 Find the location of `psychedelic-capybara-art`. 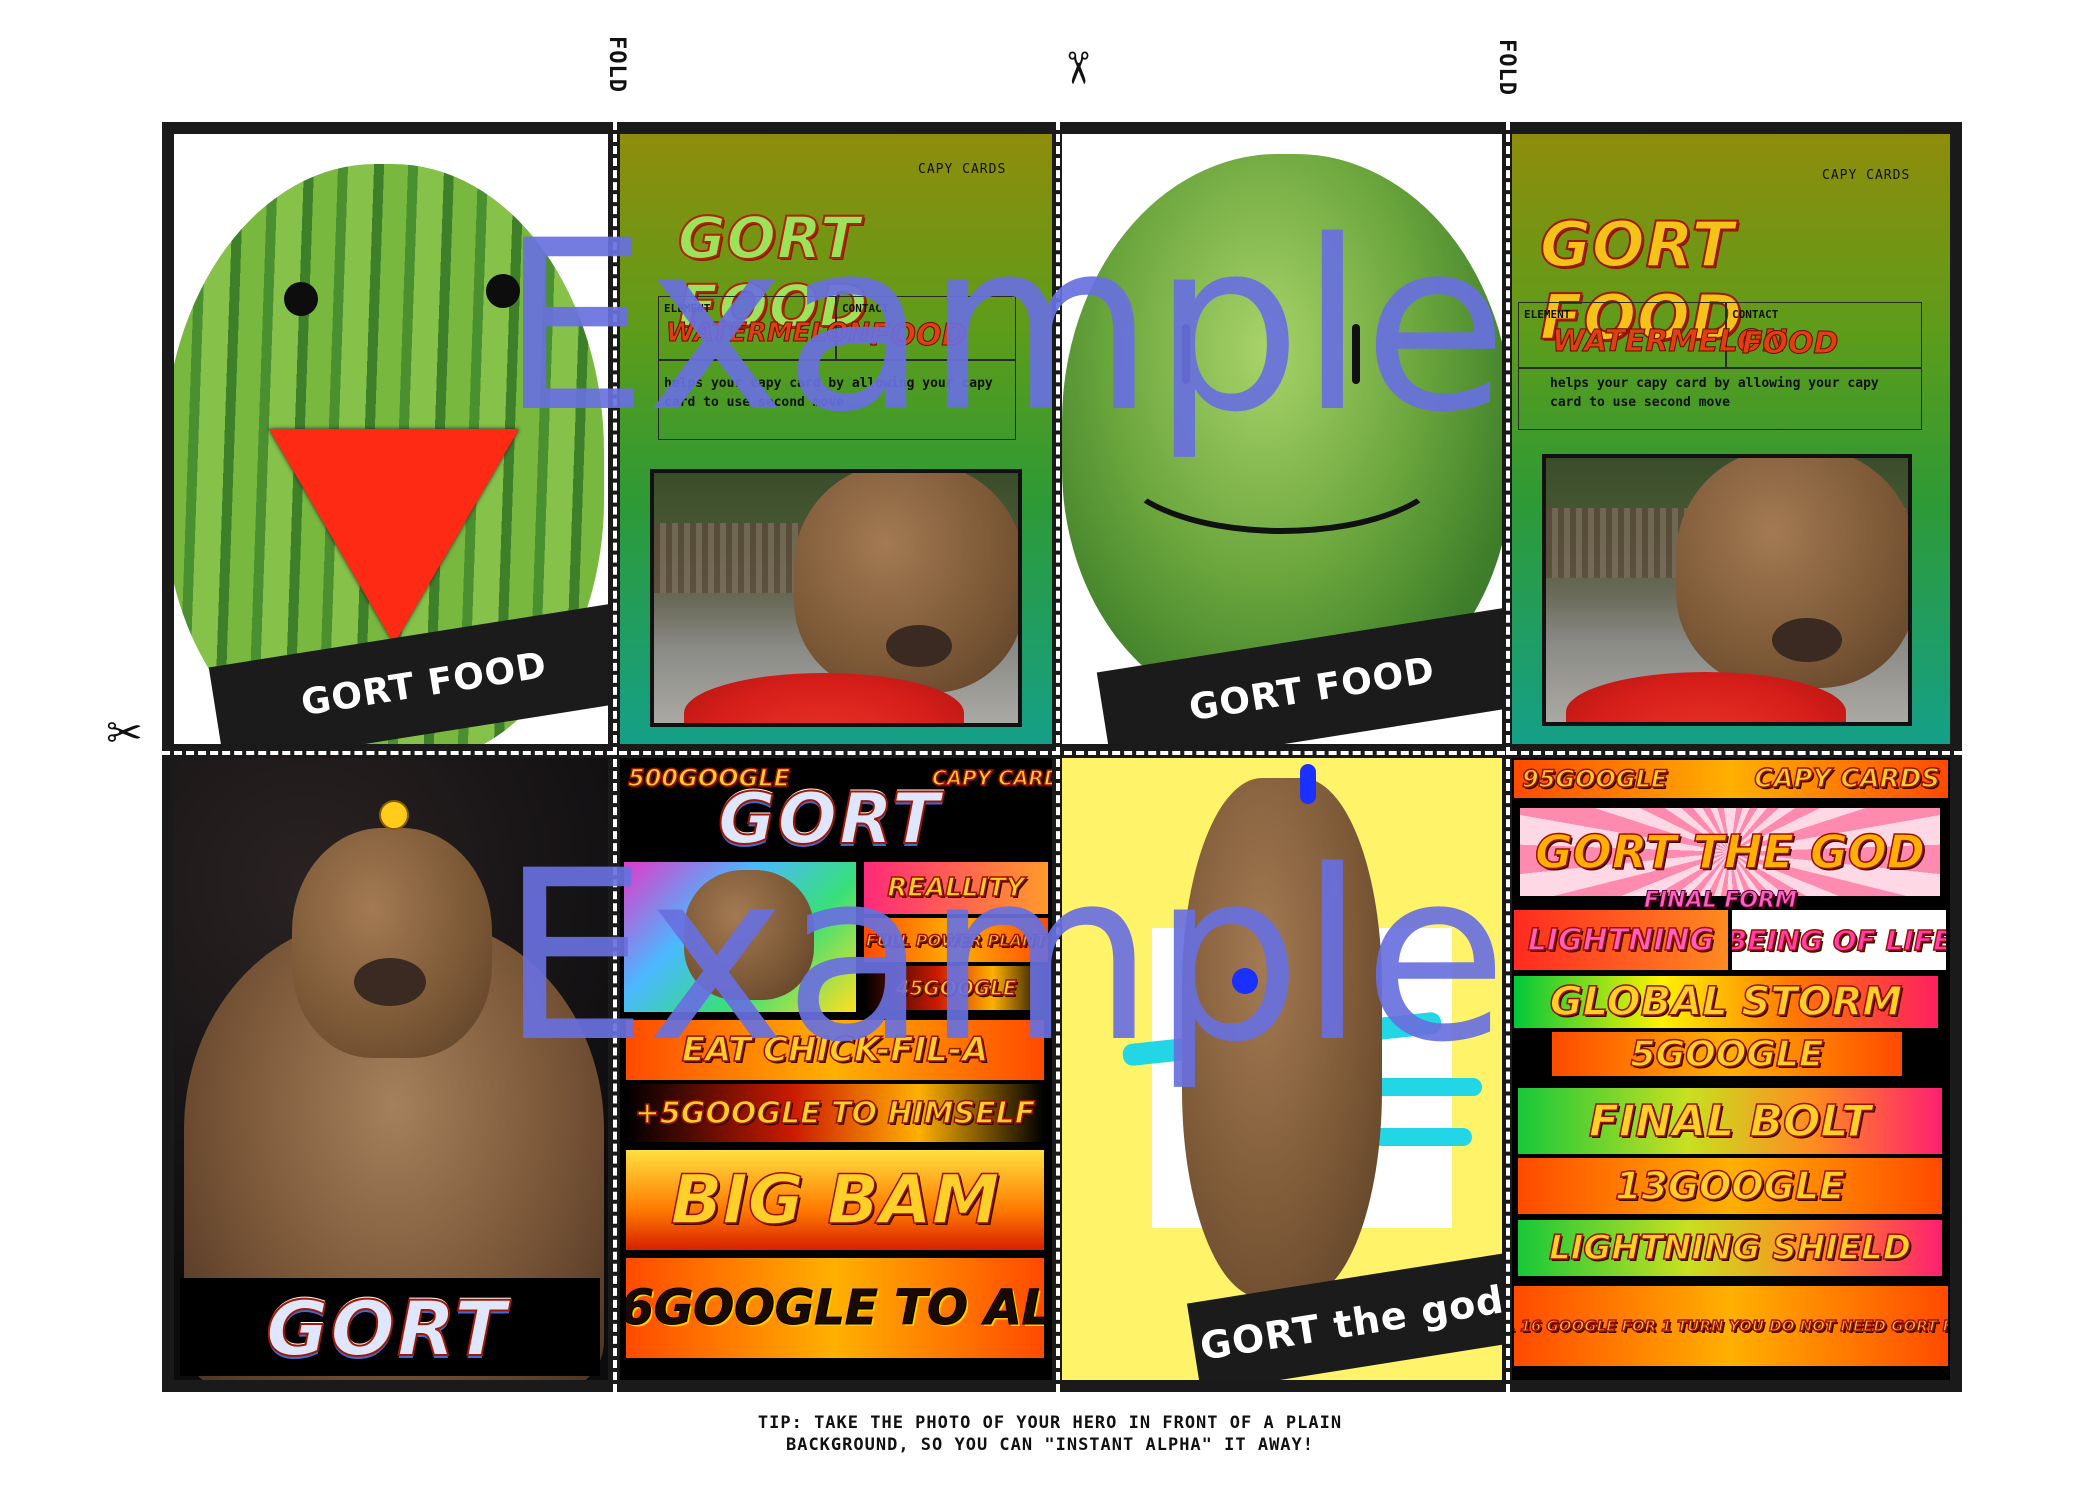

psychedelic-capybara-art is located at coordinates (740, 937).